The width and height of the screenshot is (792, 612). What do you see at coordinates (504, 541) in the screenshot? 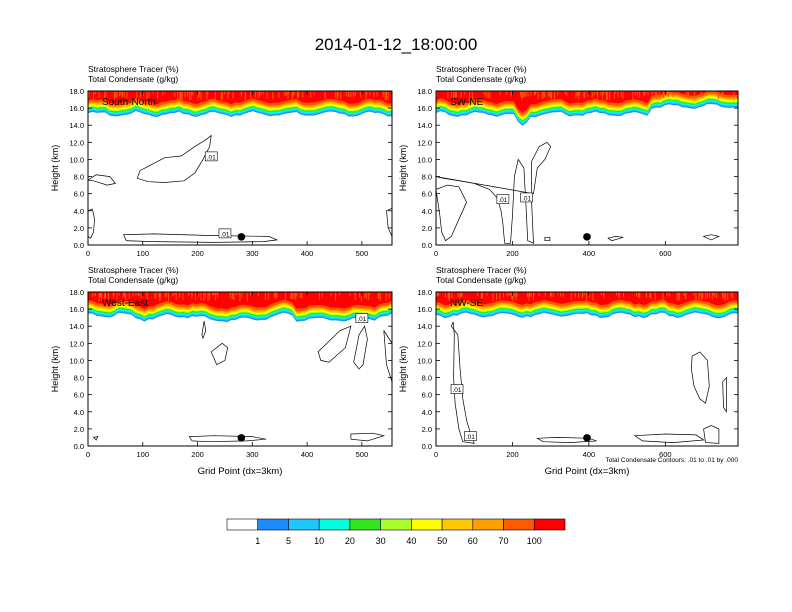
I see `colorbar-label: 70` at bounding box center [504, 541].